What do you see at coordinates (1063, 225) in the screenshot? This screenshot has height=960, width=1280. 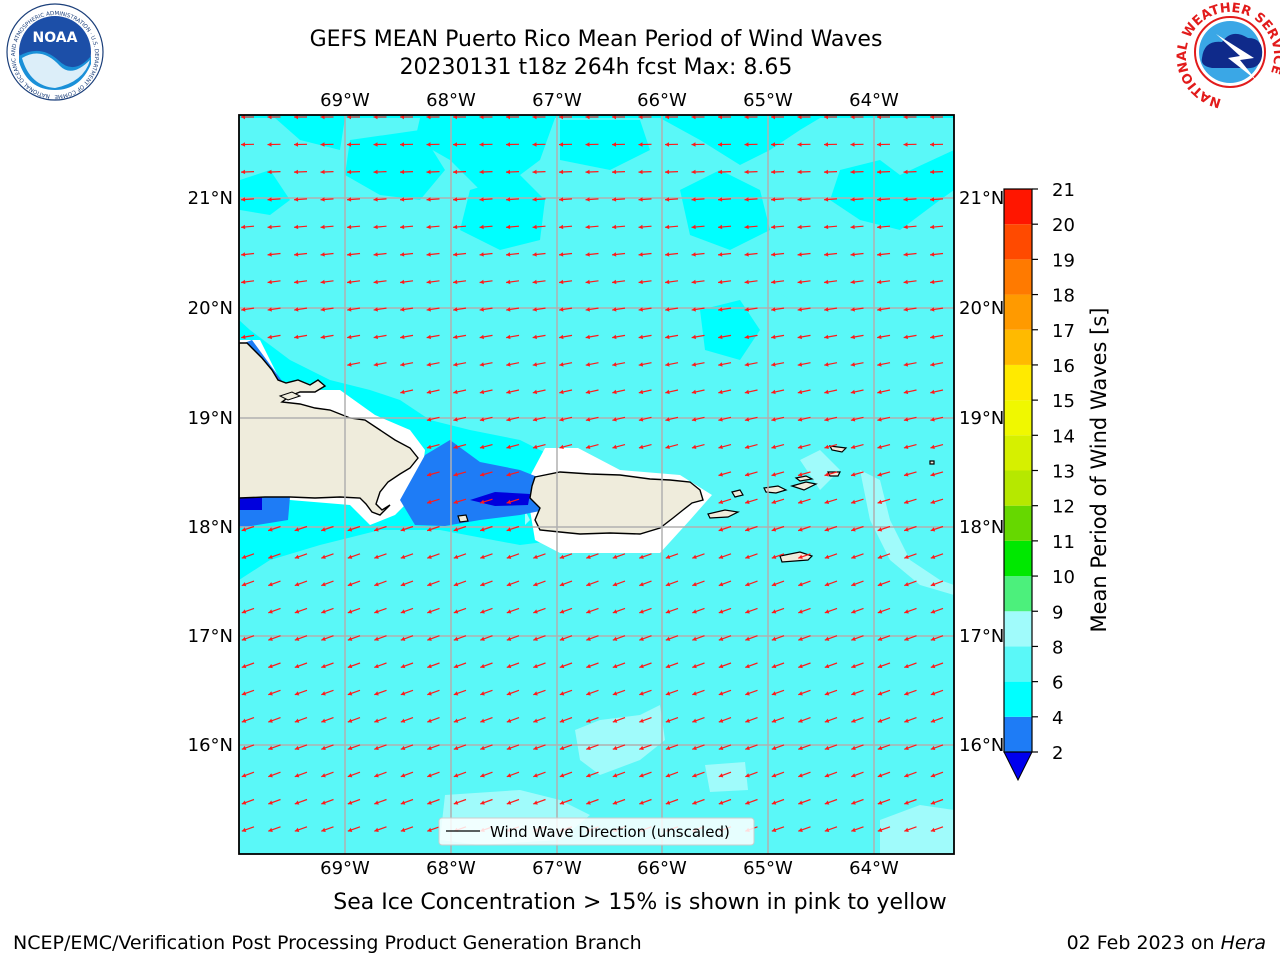 I see `colorbar-tick-label: 20` at bounding box center [1063, 225].